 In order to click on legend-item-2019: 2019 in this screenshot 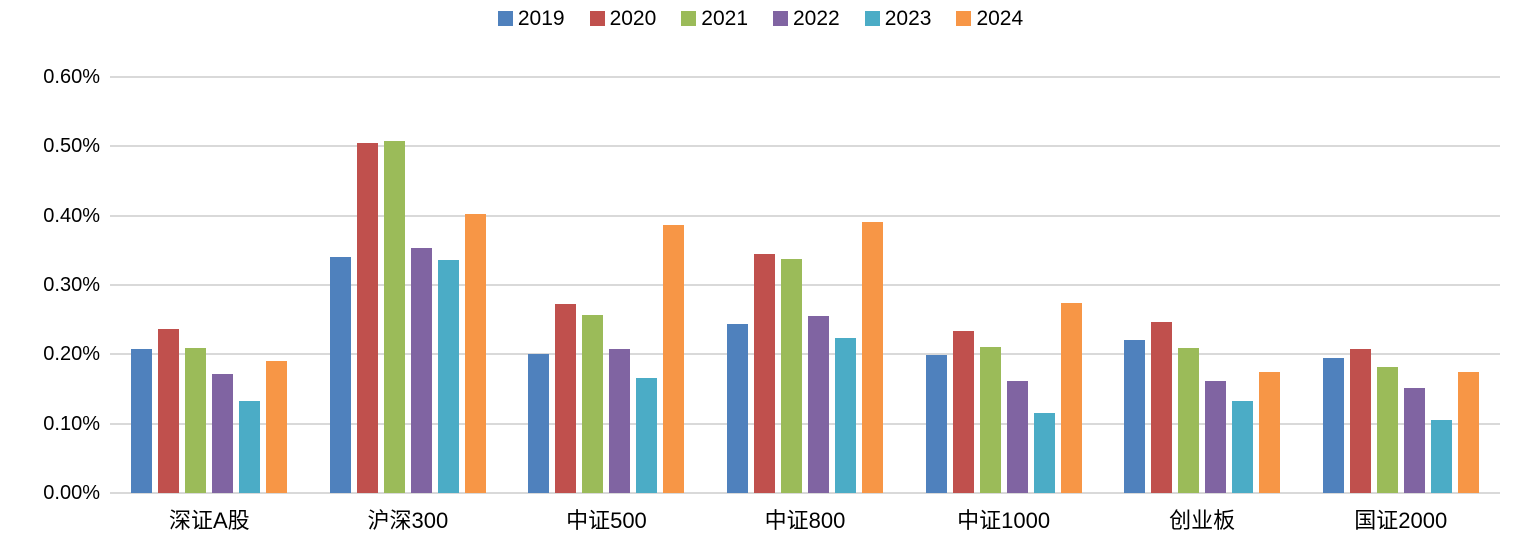, I will do `click(531, 18)`.